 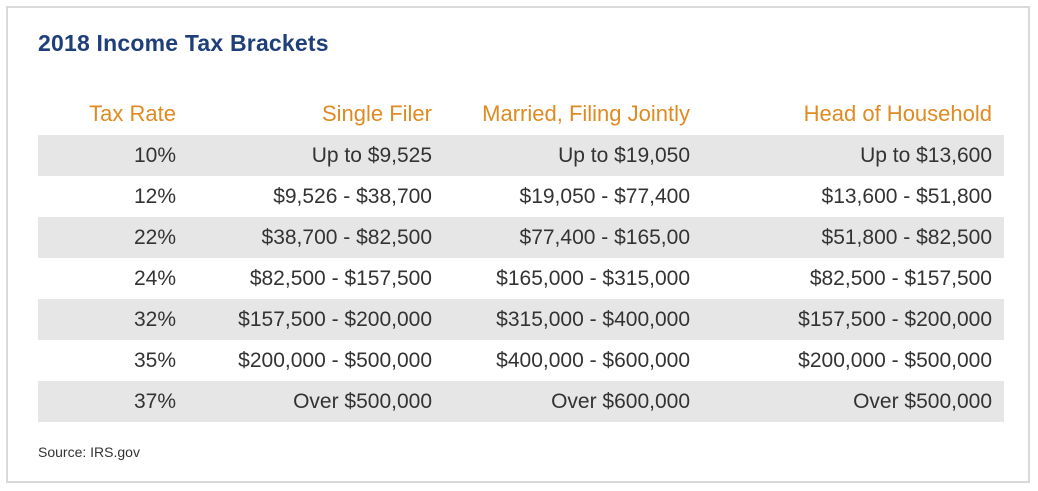 I want to click on cell-married-filing-jointly: $165,000 - $315,000, so click(x=593, y=278).